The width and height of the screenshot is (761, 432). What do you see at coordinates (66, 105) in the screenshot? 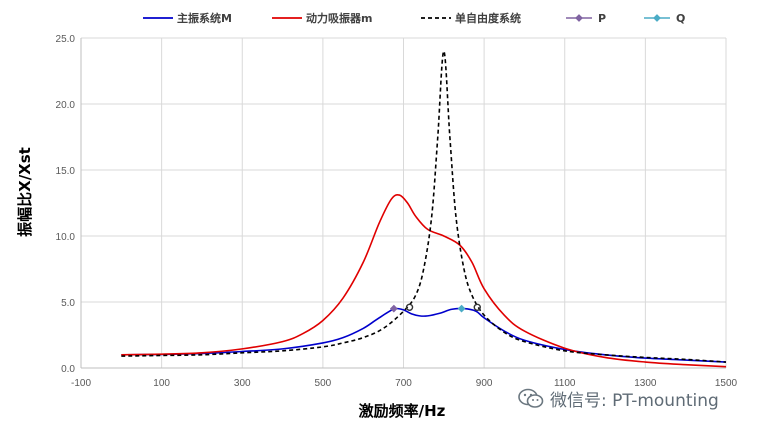
I see `y-tick-label: 20.0` at bounding box center [66, 105].